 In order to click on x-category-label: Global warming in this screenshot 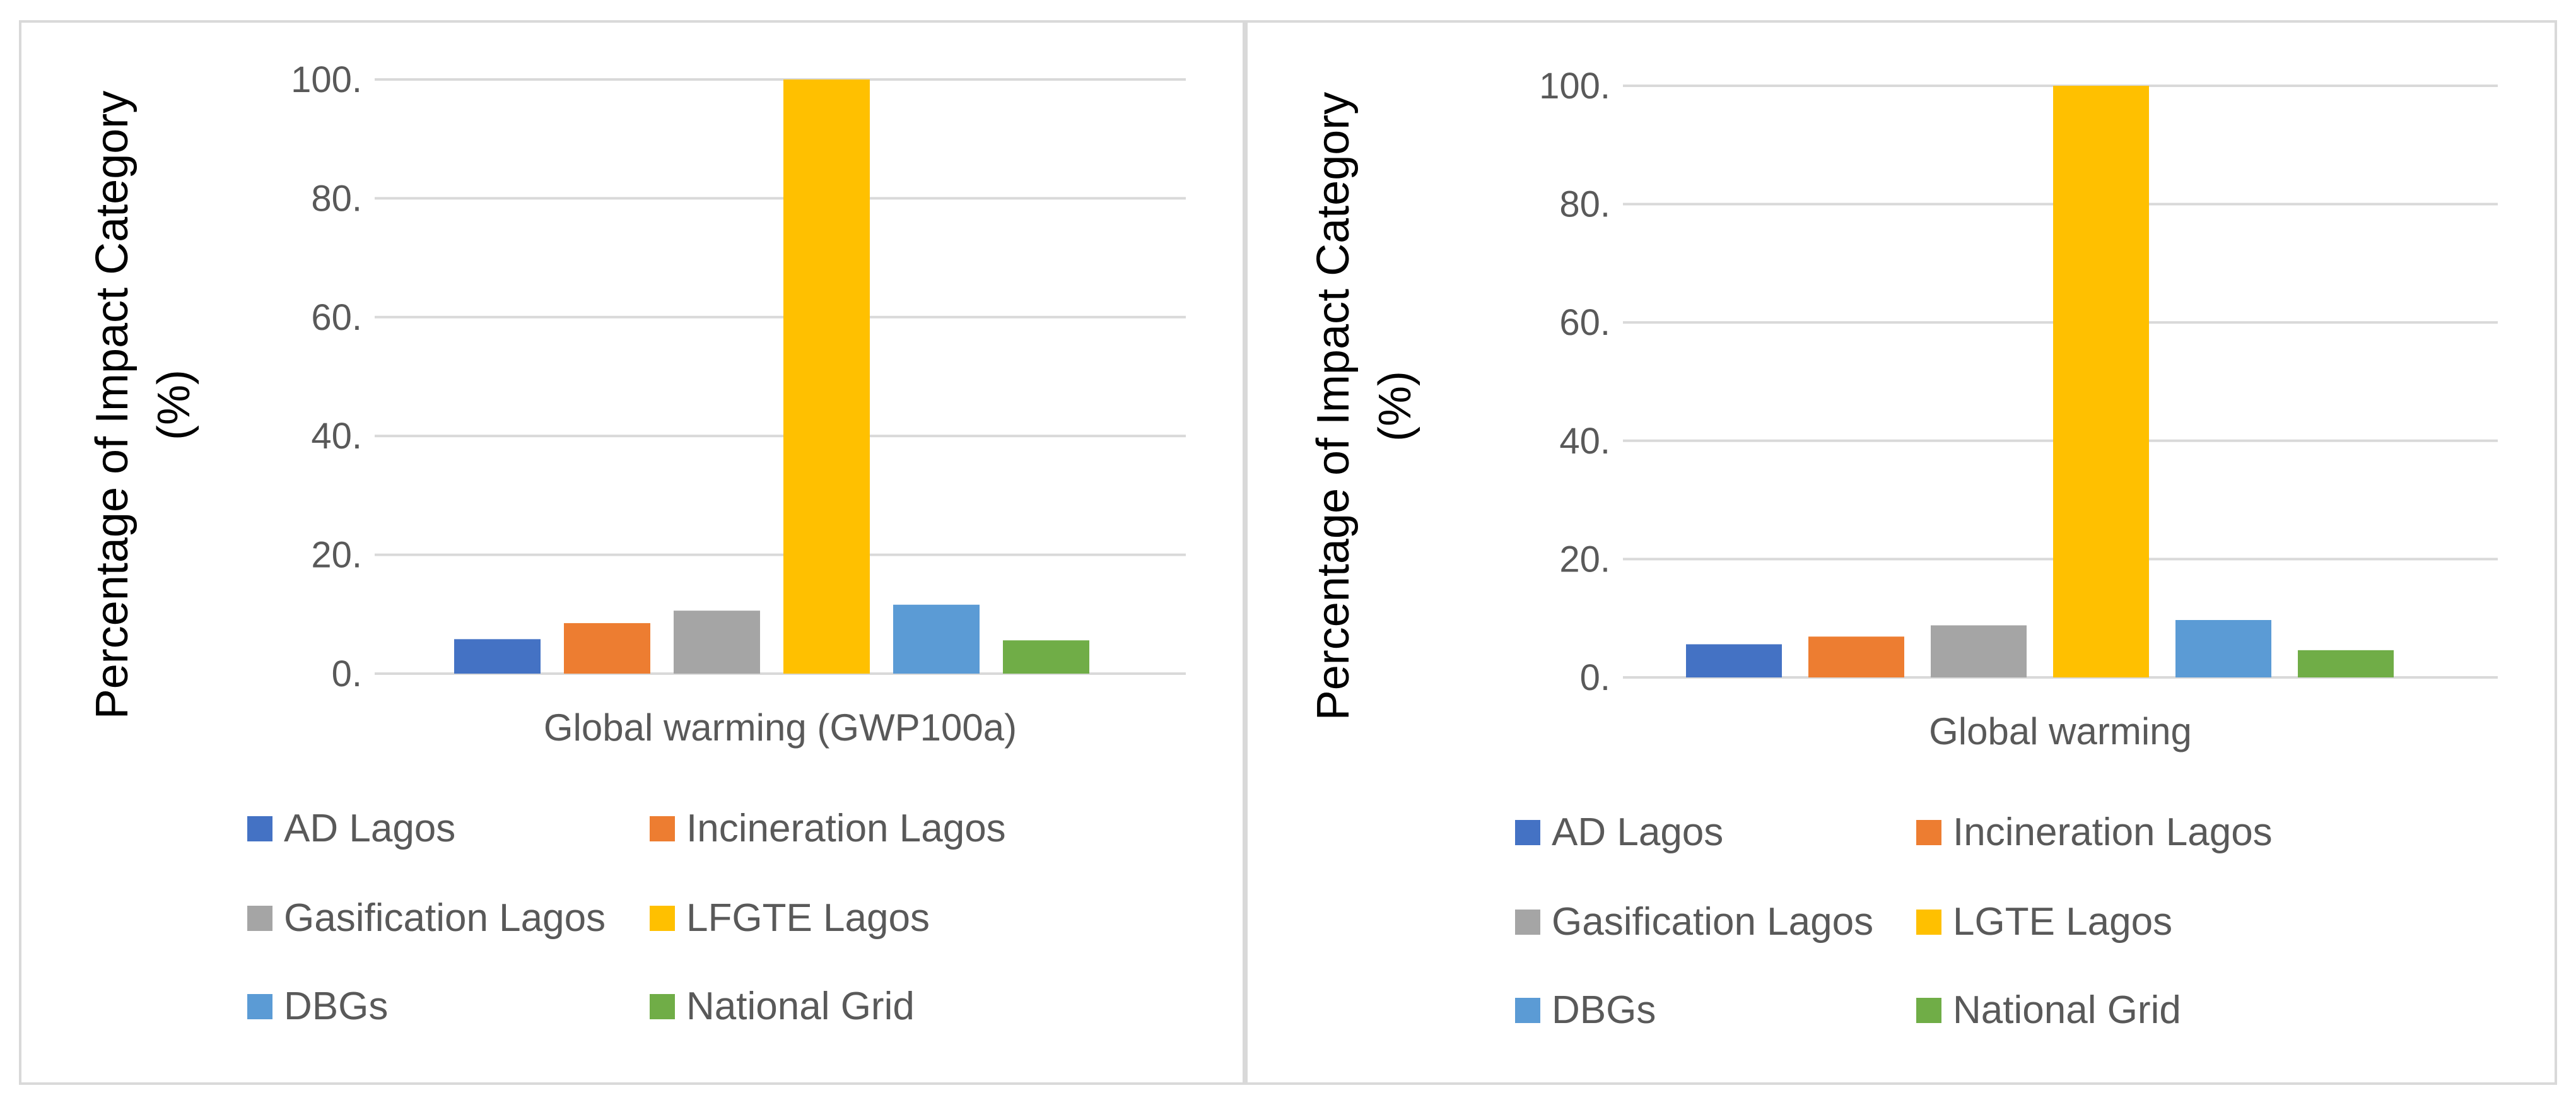, I will do `click(2060, 731)`.